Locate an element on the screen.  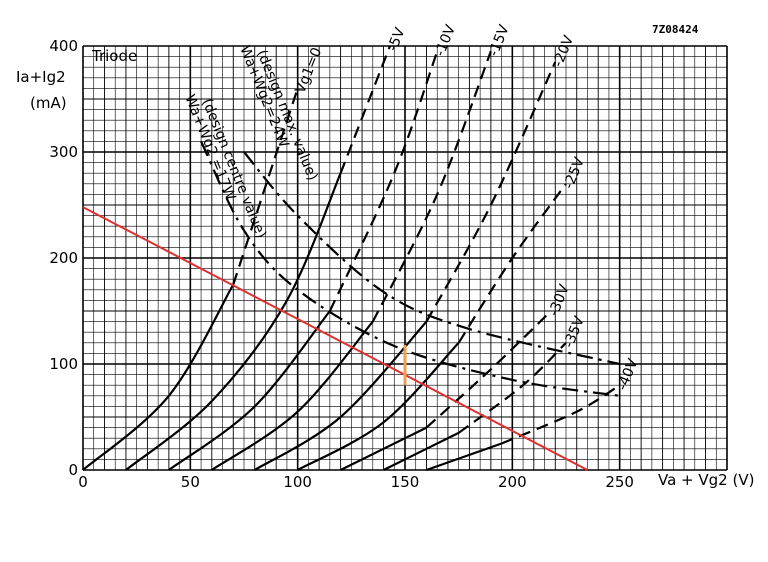
chart-title: Triode is located at coordinates (114, 56).